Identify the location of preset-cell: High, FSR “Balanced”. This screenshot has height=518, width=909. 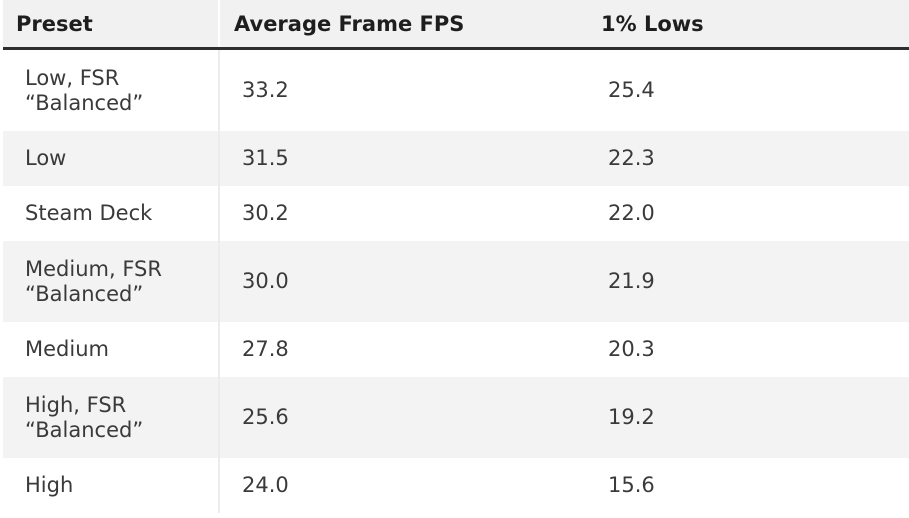
(111, 417).